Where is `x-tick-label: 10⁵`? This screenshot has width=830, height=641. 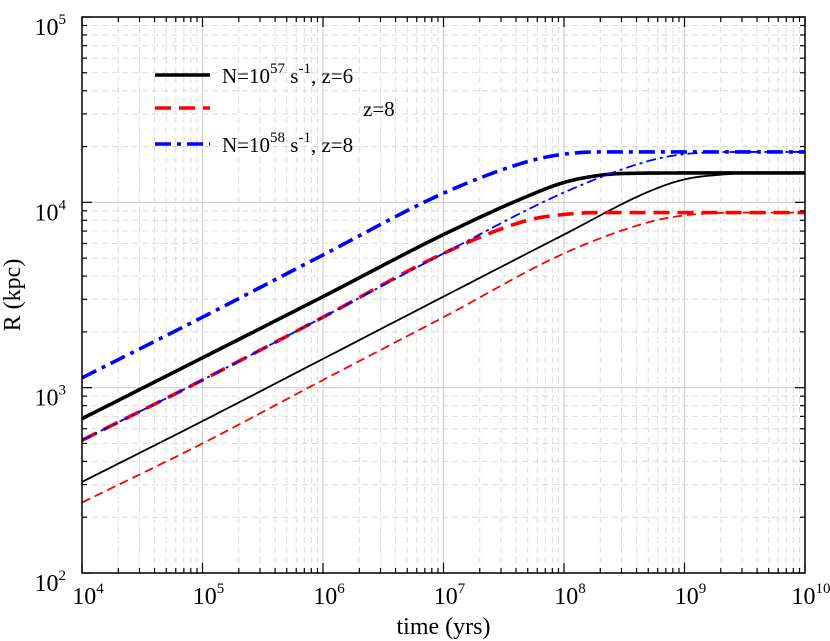
x-tick-label: 10⁵ is located at coordinates (209, 595).